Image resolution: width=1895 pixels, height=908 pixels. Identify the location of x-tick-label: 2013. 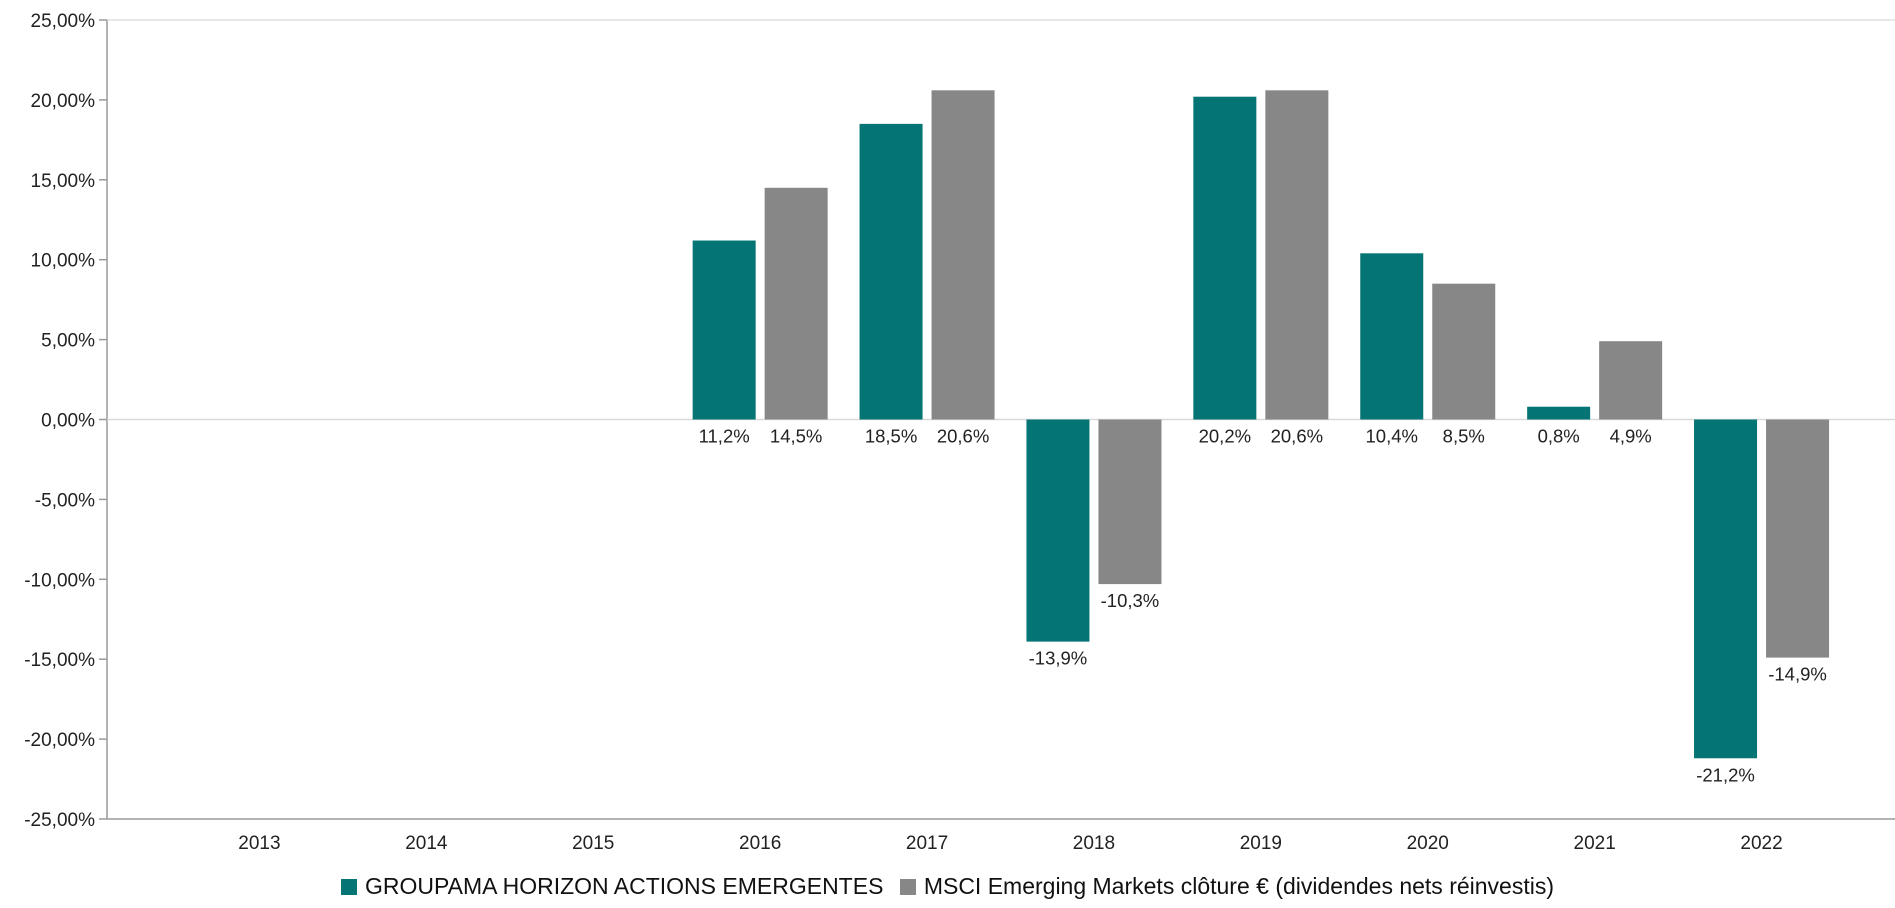
(259, 843).